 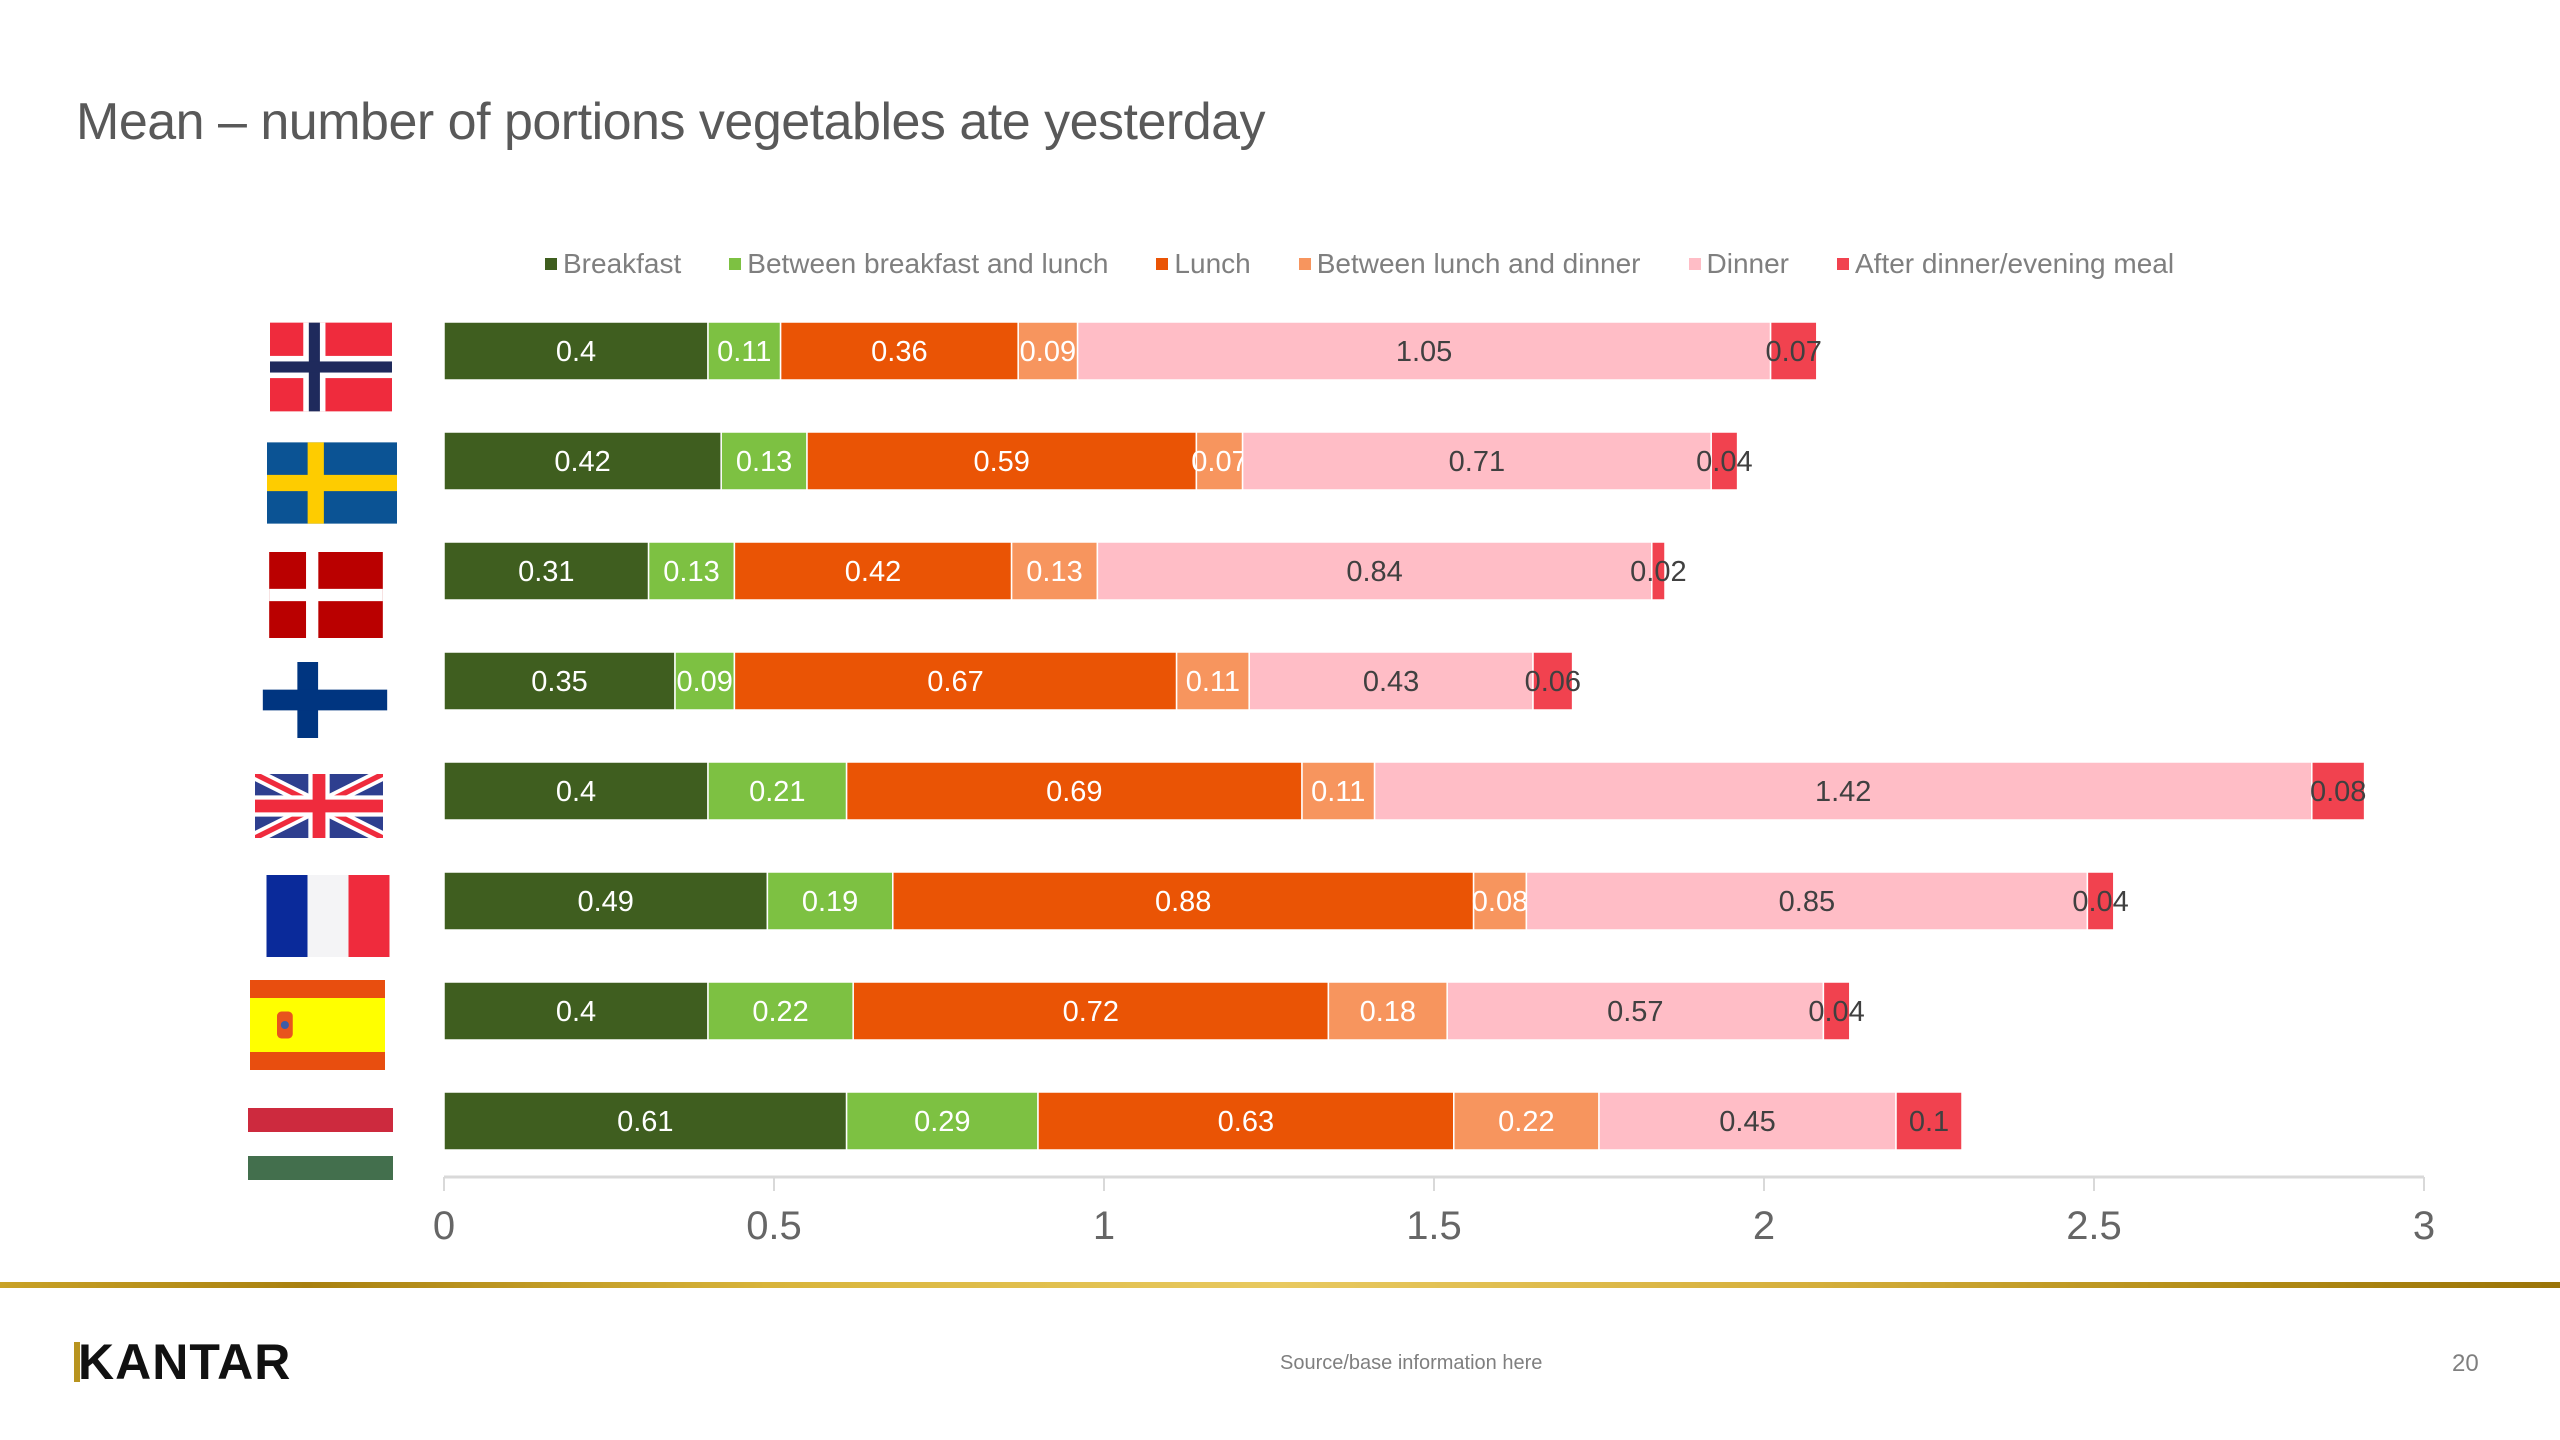 I want to click on legend-item: Dinner, so click(x=1738, y=264).